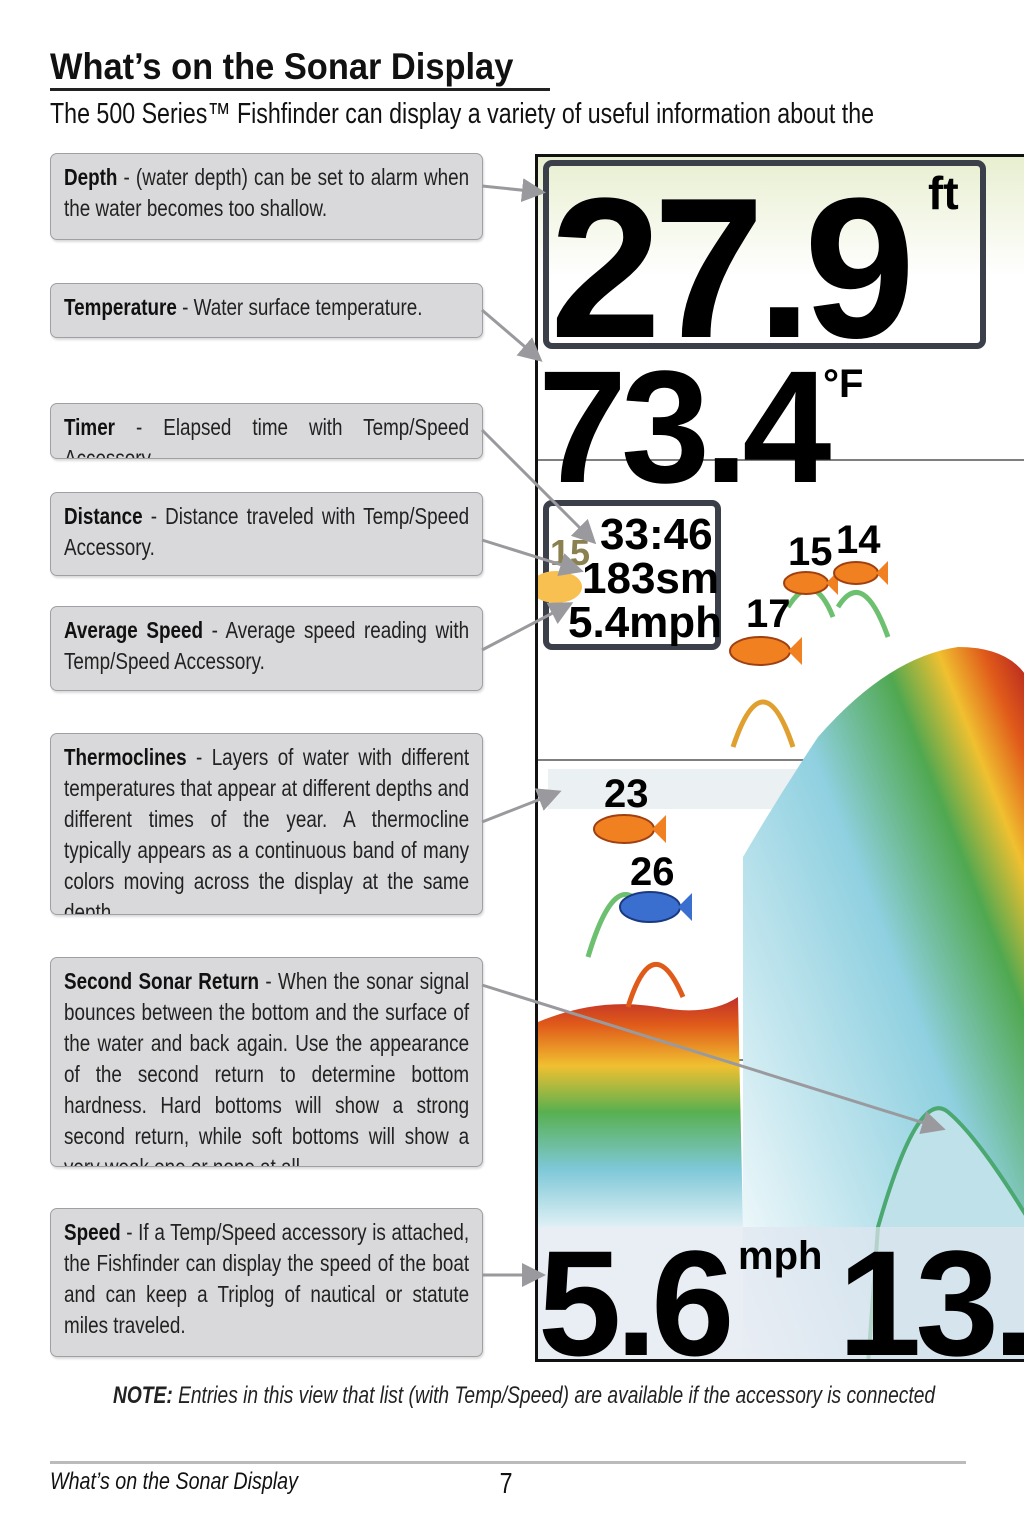  Describe the element at coordinates (120, 307) in the screenshot. I see `callout-term: Temperature` at that location.